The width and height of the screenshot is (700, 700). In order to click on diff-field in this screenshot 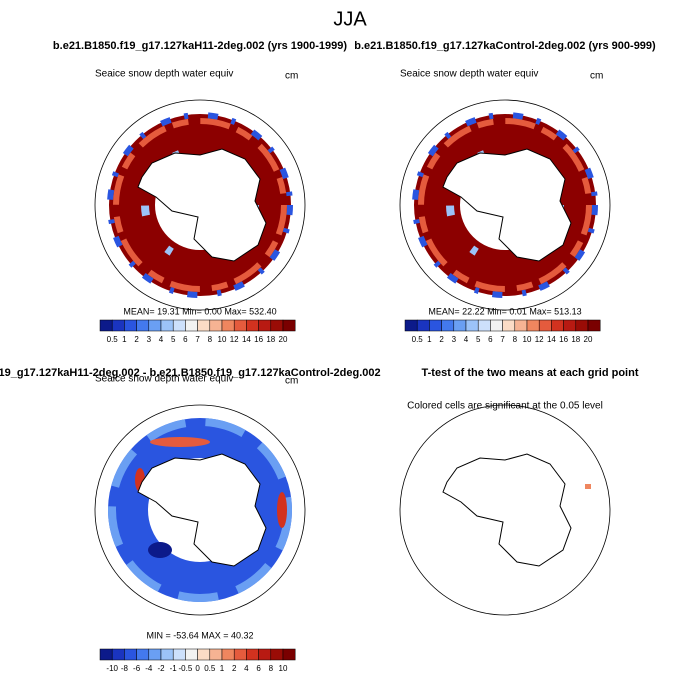, I will do `click(200, 510)`.